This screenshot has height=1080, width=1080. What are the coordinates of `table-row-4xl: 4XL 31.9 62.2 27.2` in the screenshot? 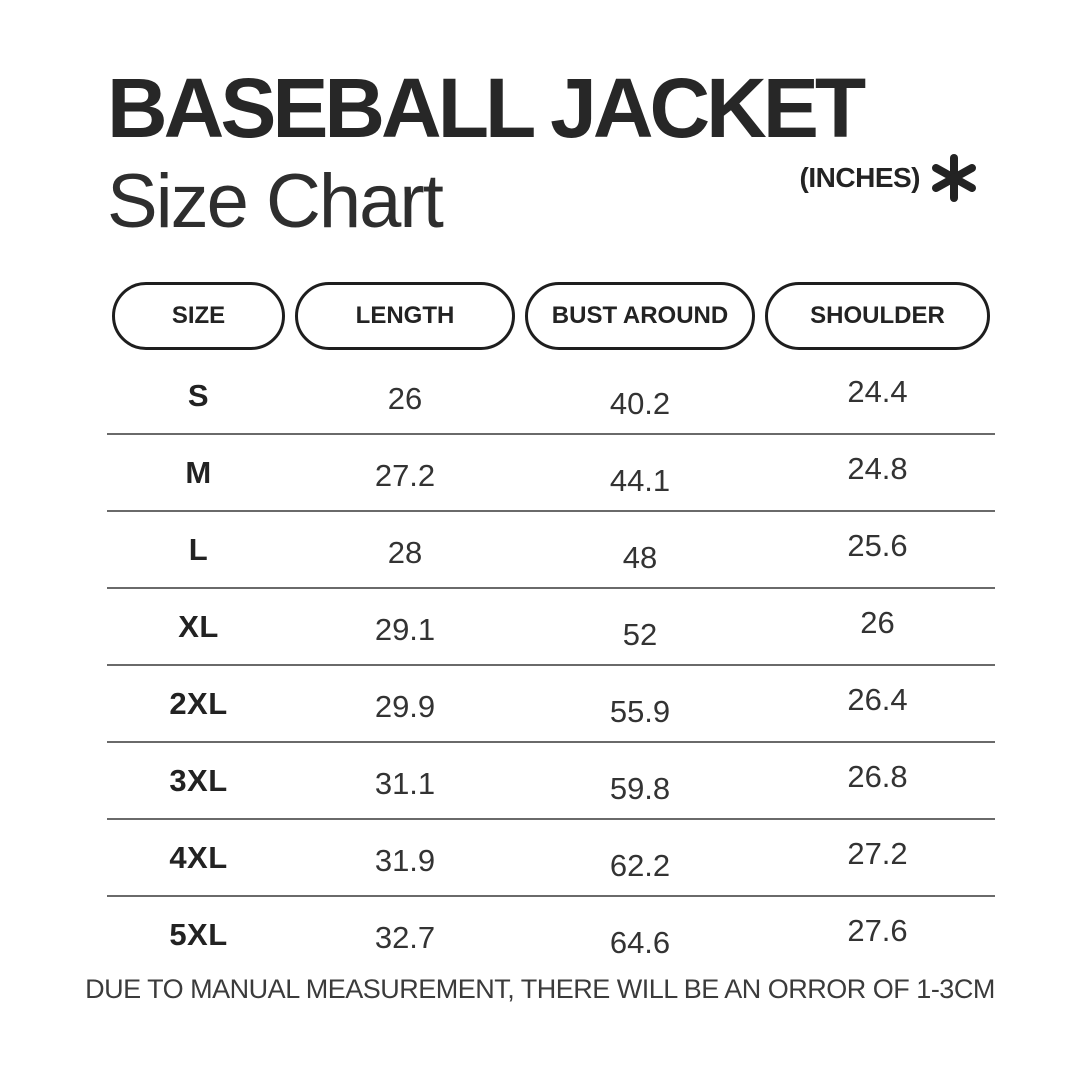 It's located at (551, 858).